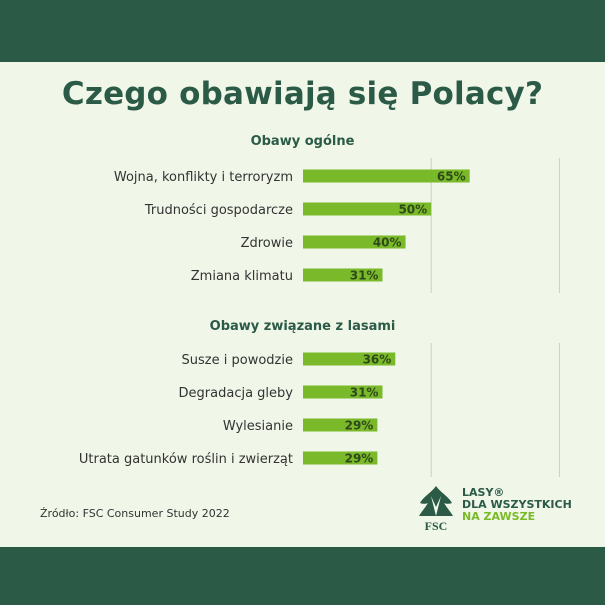 Image resolution: width=605 pixels, height=605 pixels. Describe the element at coordinates (436, 526) in the screenshot. I see `fsc-mark-text: FSC` at that location.